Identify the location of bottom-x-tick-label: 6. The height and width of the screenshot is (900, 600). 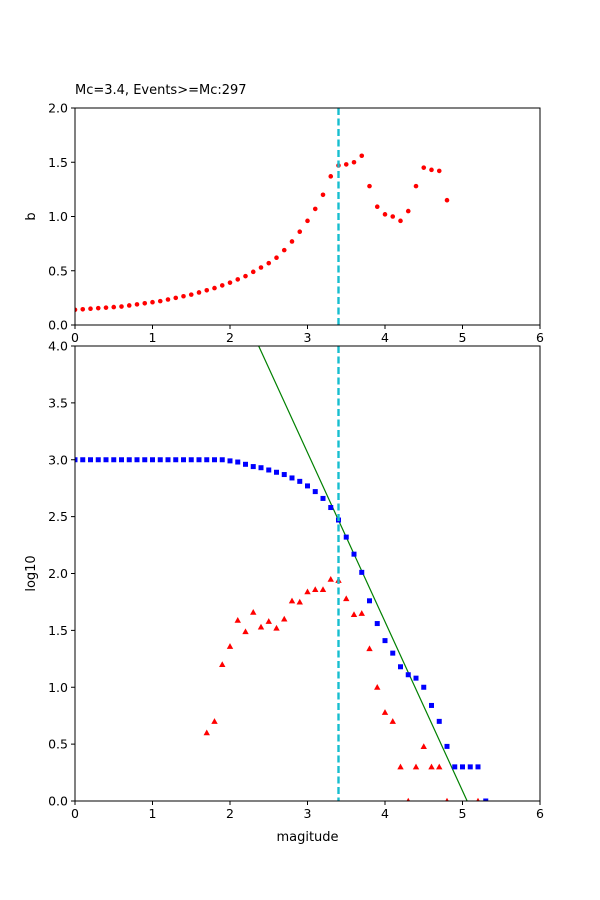
(540, 813).